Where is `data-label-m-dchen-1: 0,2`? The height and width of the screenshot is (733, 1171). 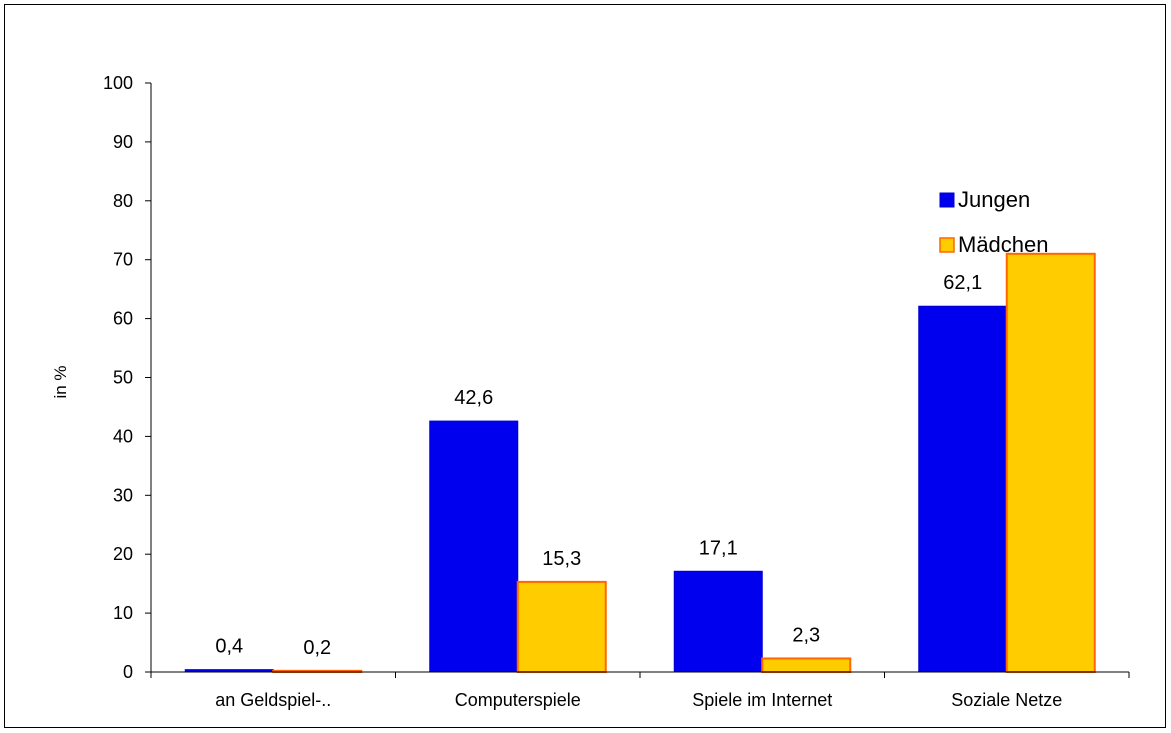 data-label-m-dchen-1: 0,2 is located at coordinates (317, 648).